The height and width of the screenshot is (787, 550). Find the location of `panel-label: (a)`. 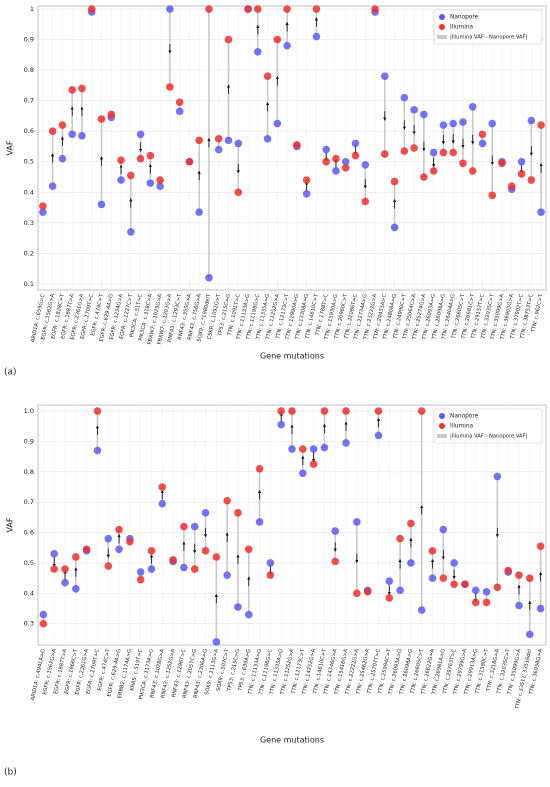

panel-label: (a) is located at coordinates (10, 373).